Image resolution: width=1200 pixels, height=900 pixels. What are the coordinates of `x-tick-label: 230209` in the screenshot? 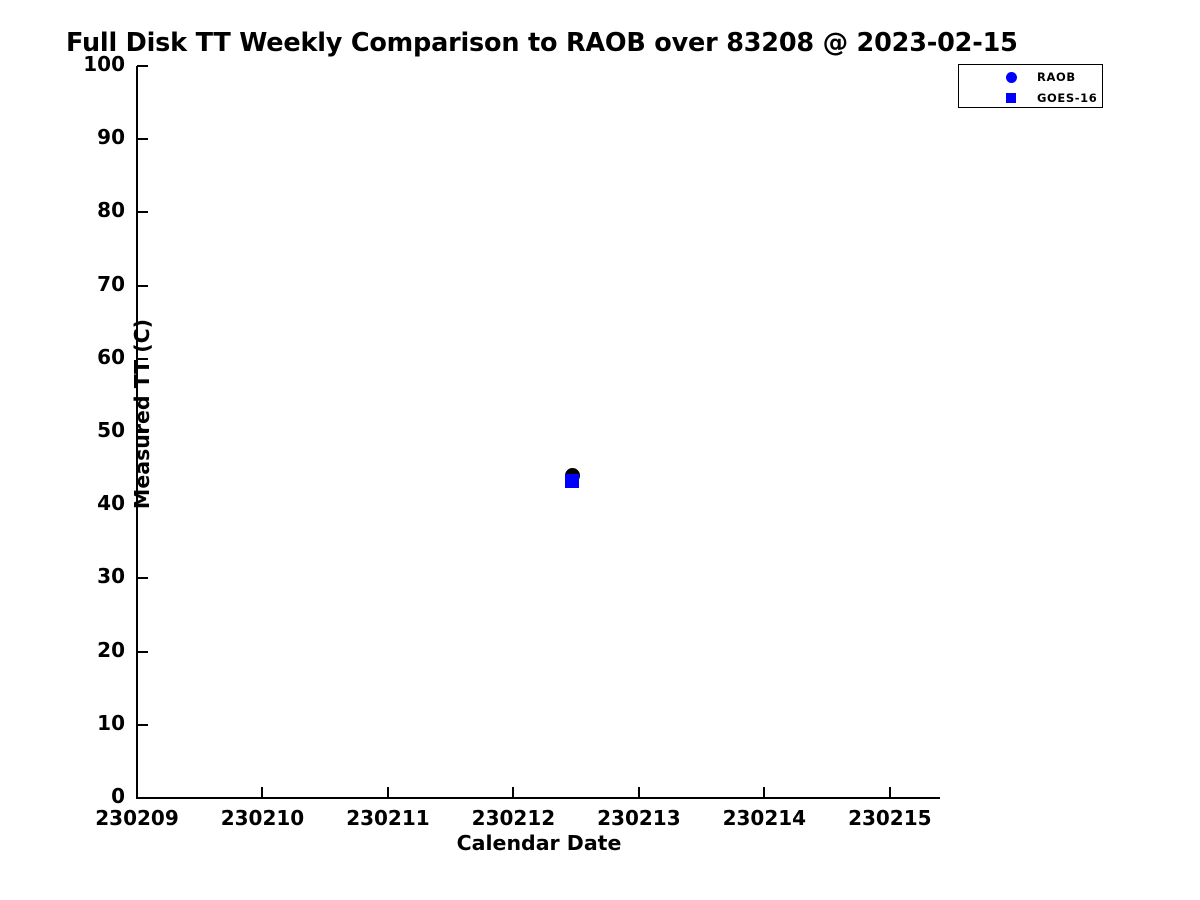 It's located at (137, 818).